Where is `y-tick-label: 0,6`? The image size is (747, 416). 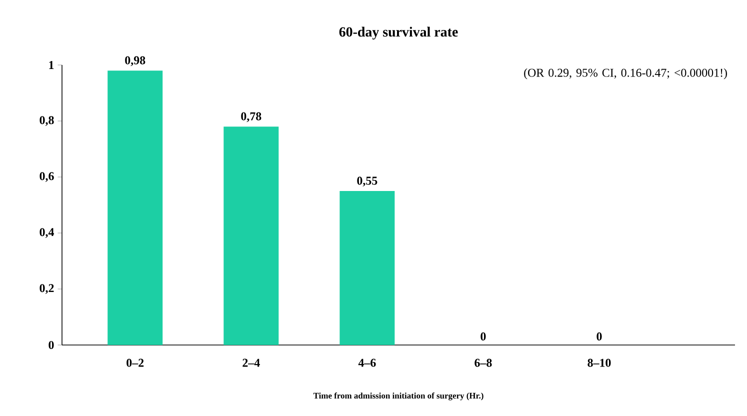
y-tick-label: 0,6 is located at coordinates (47, 177).